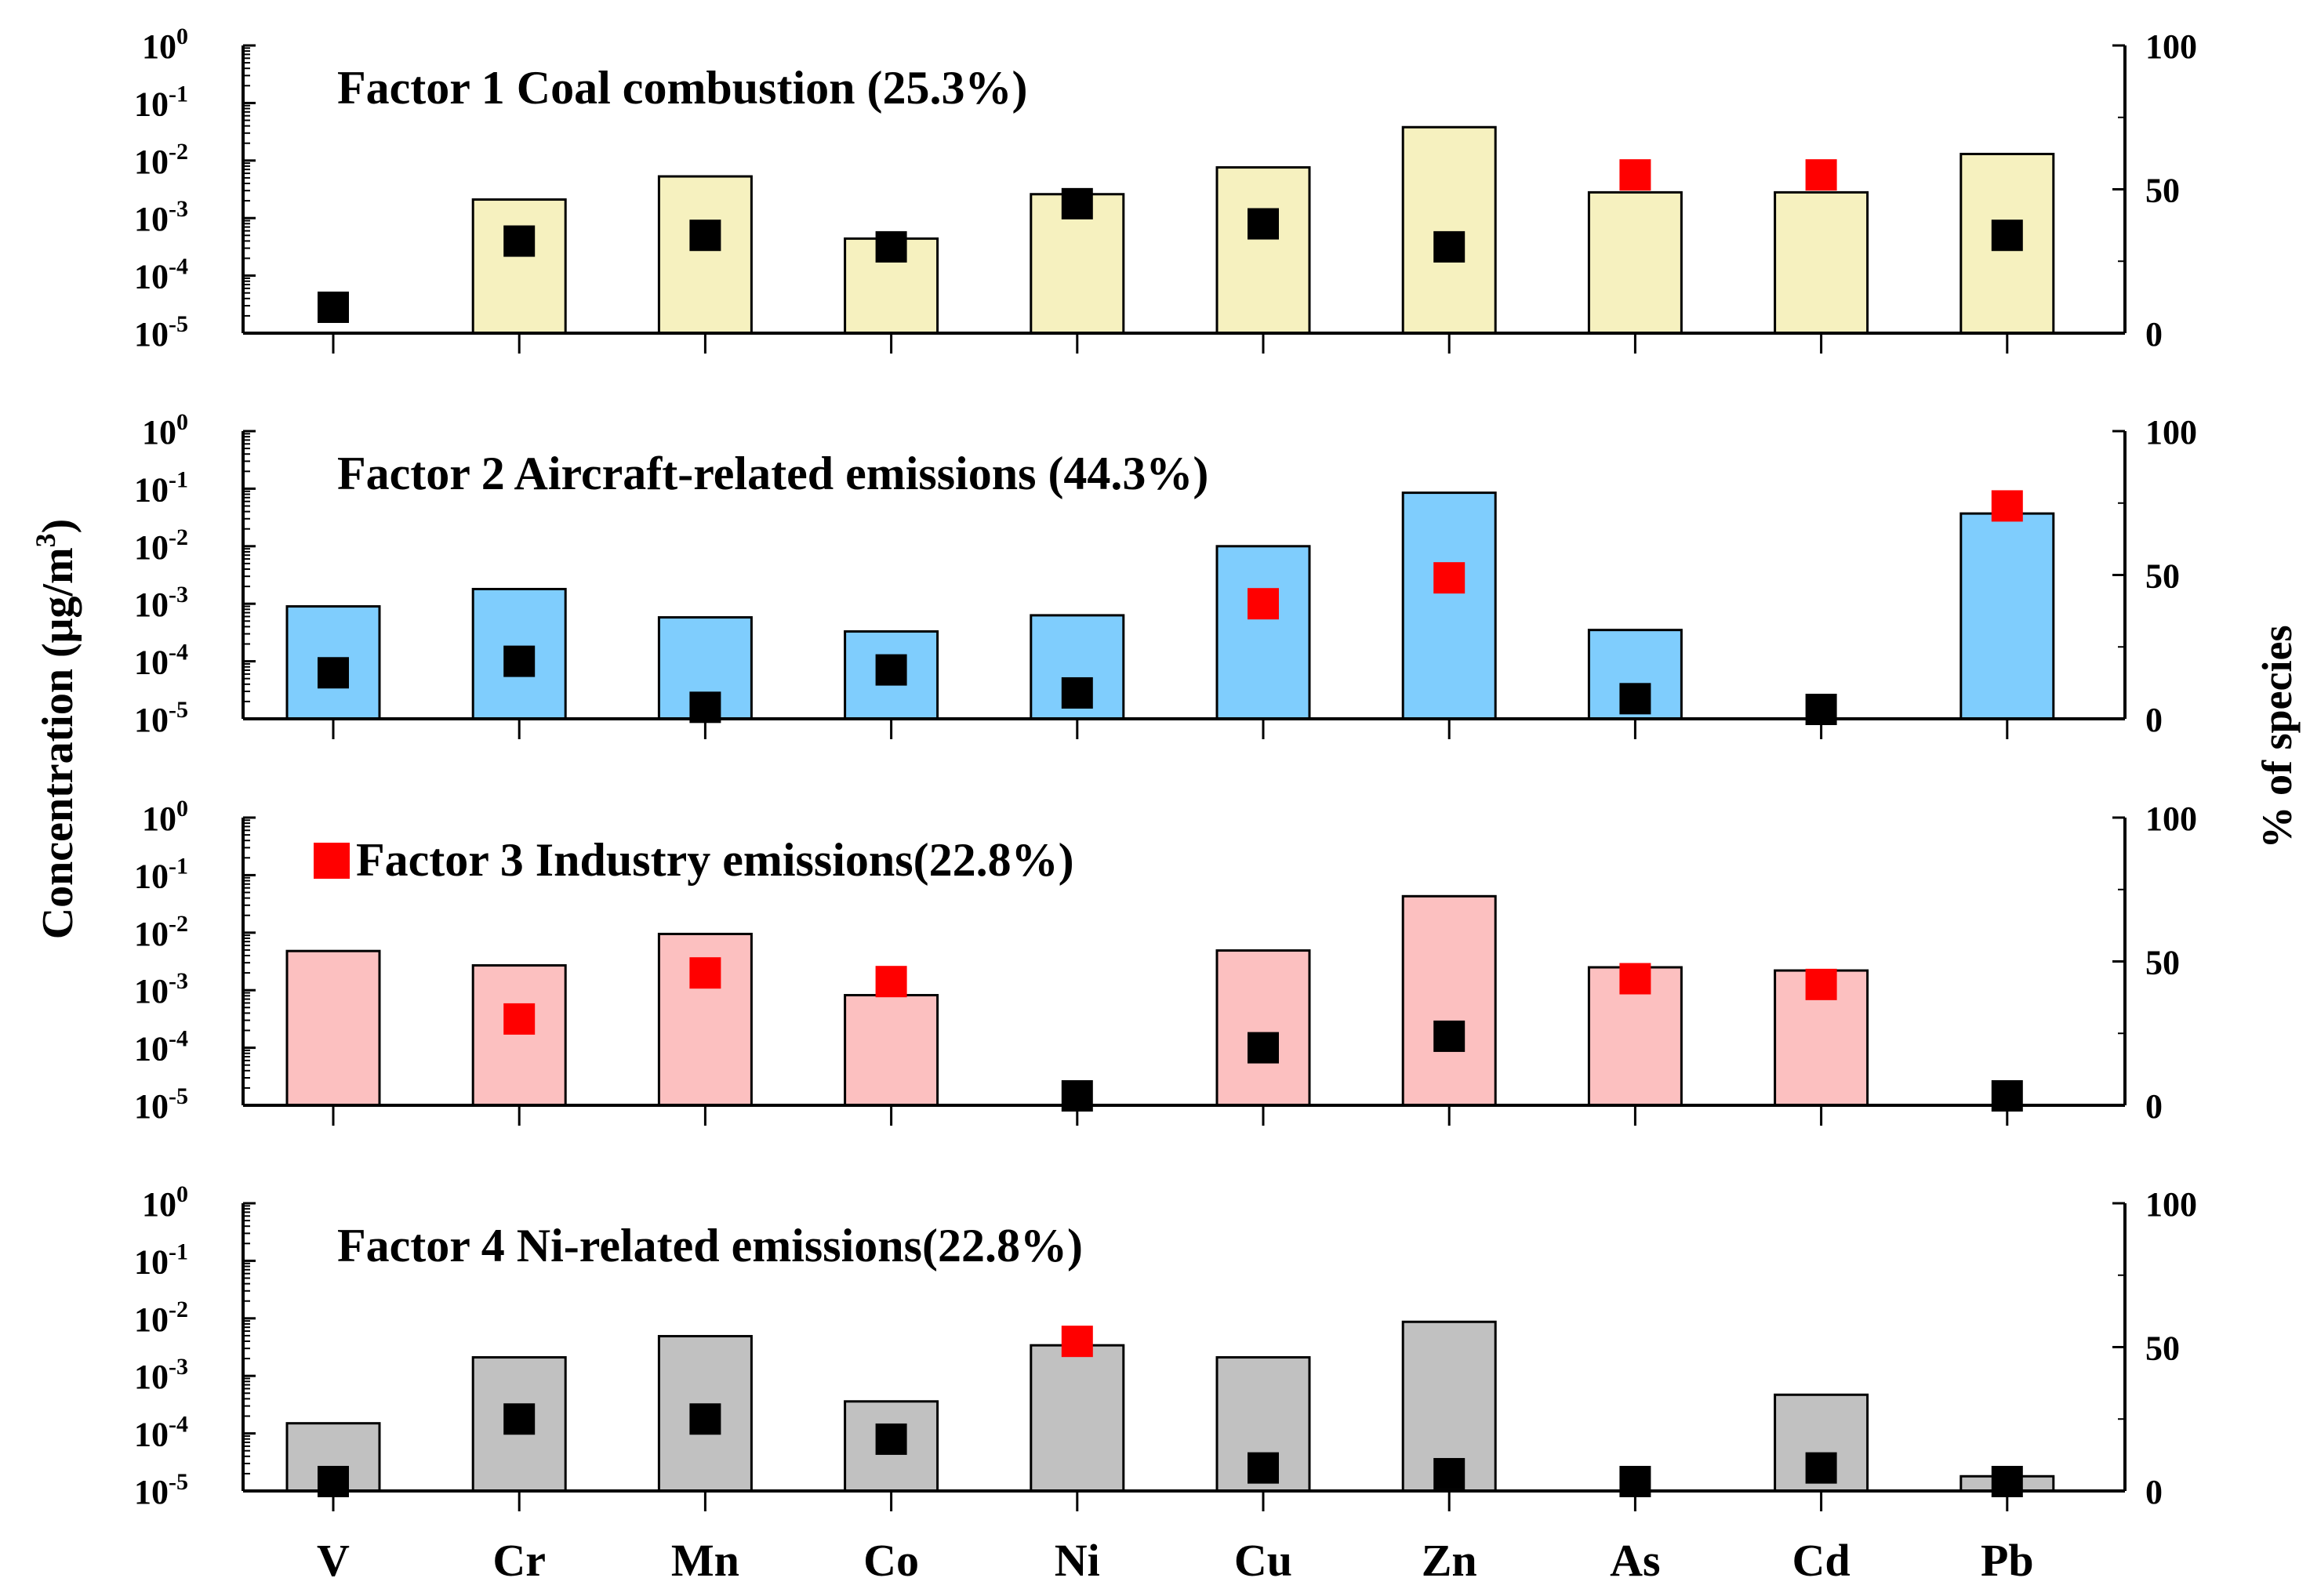 The width and height of the screenshot is (2310, 1596). Describe the element at coordinates (1822, 1560) in the screenshot. I see `x-category-label: Cd` at that location.